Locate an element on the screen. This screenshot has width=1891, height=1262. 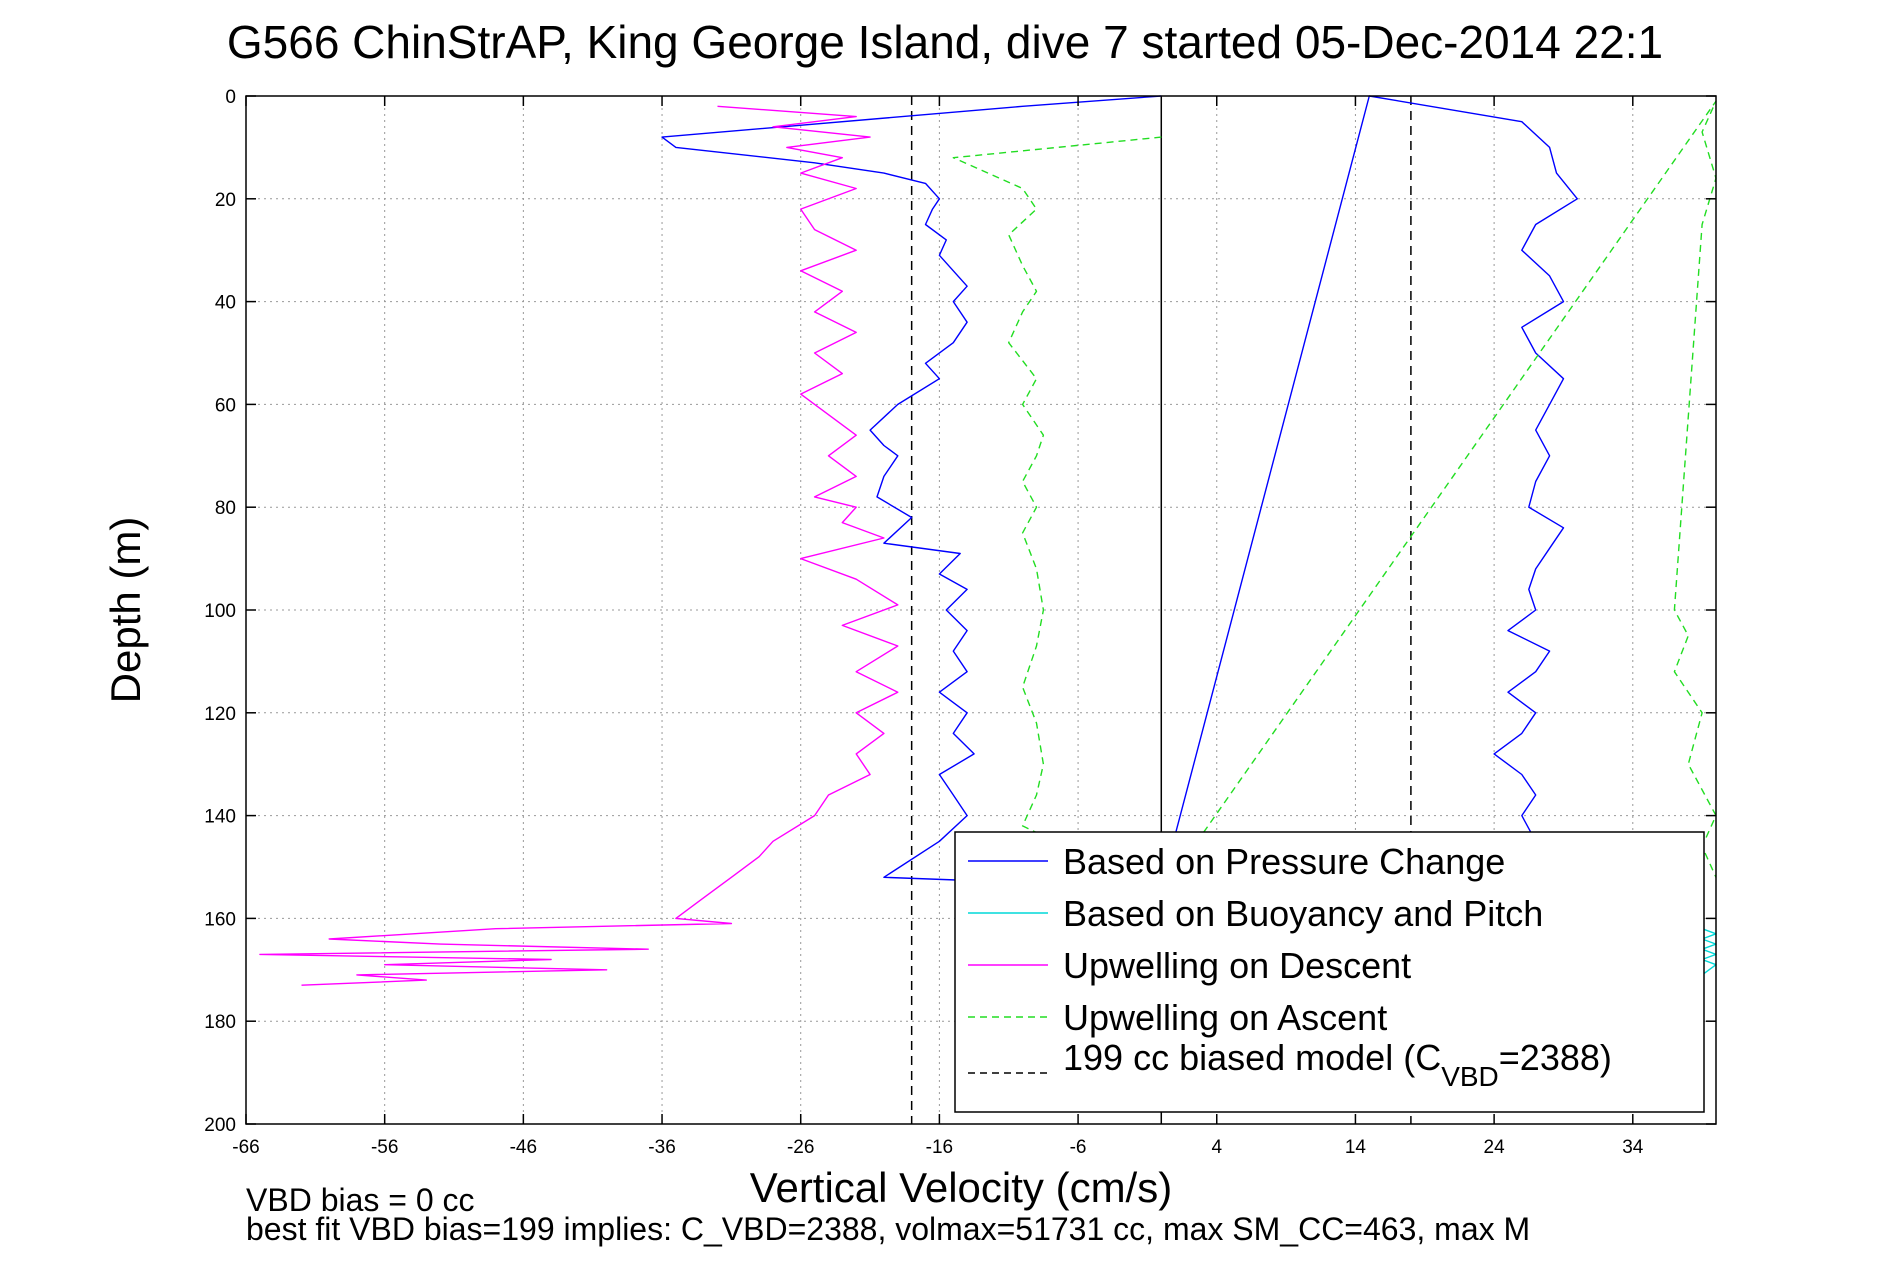
x-tick-label: 24 is located at coordinates (1495, 1147).